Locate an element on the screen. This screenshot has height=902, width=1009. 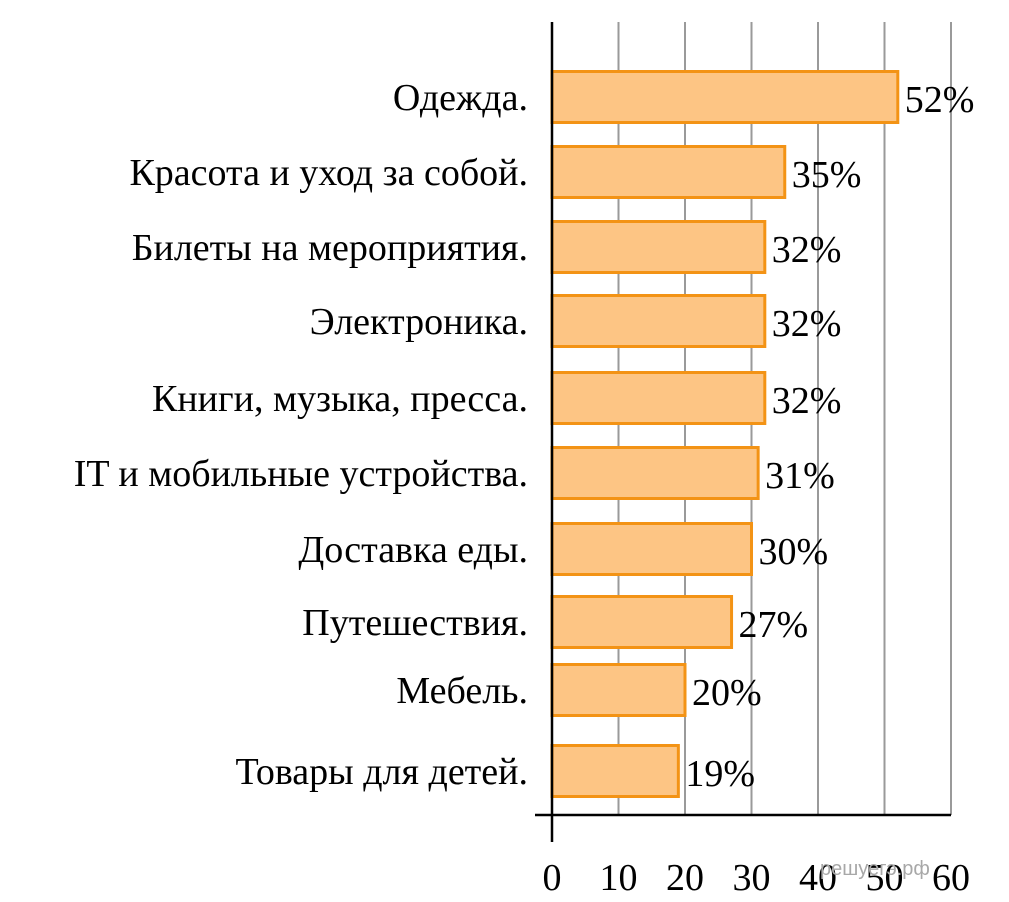
category-label: Книги, музыка, пресса. is located at coordinates (340, 399).